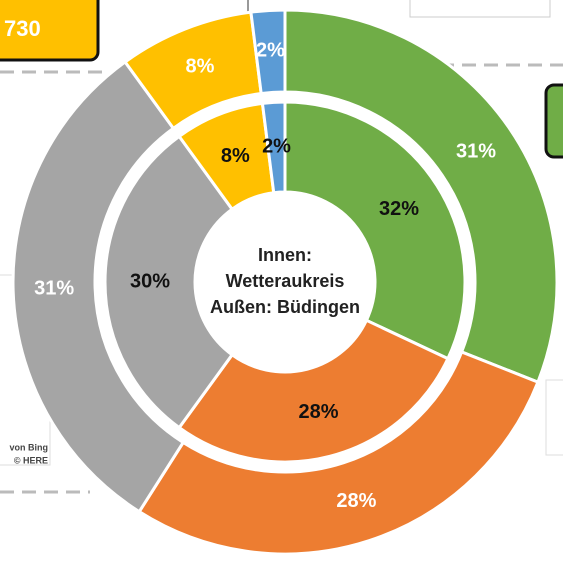 The image size is (563, 563). What do you see at coordinates (285, 307) in the screenshot?
I see `center-label: Außen: Büdingen` at bounding box center [285, 307].